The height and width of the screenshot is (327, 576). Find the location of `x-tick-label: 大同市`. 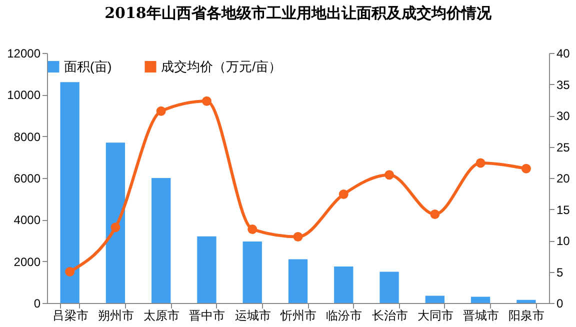

x-tick-label: 大同市 is located at coordinates (435, 315).